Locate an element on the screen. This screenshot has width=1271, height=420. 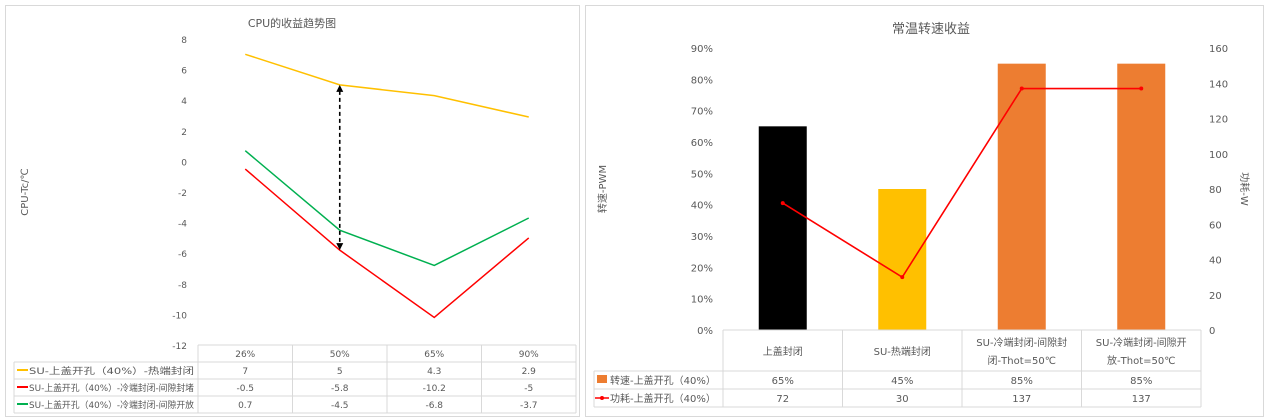
y-axis-label: 转速-PWM is located at coordinates (602, 189).